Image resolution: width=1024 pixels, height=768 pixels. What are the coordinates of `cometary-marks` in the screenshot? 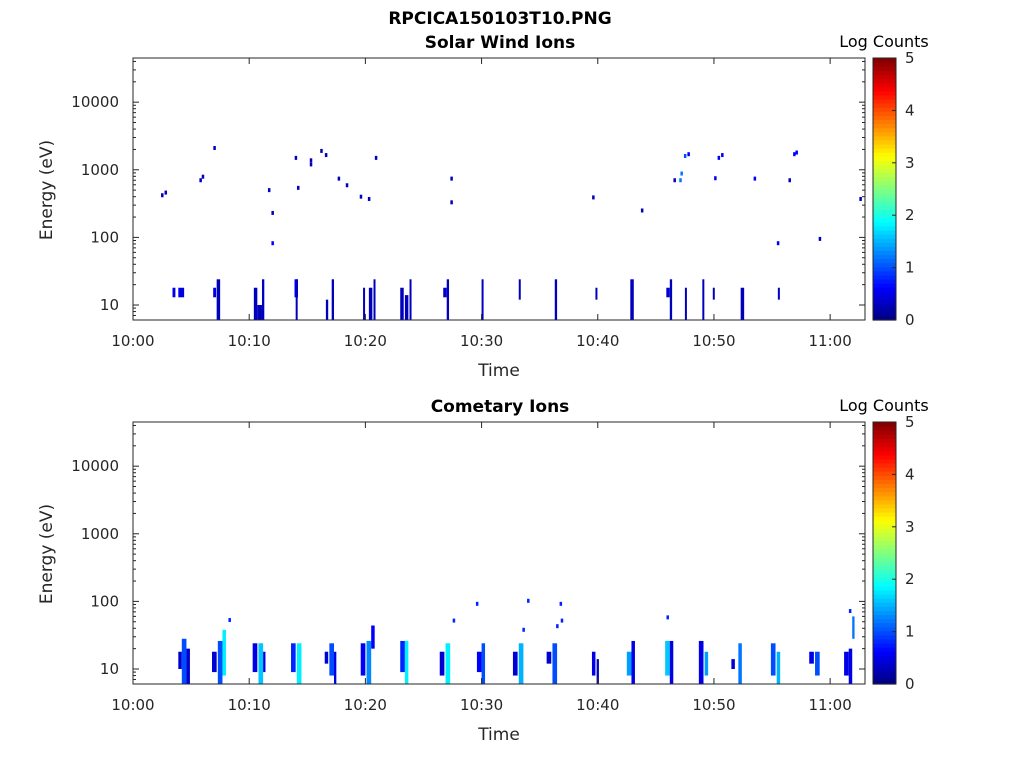 It's located at (516, 641).